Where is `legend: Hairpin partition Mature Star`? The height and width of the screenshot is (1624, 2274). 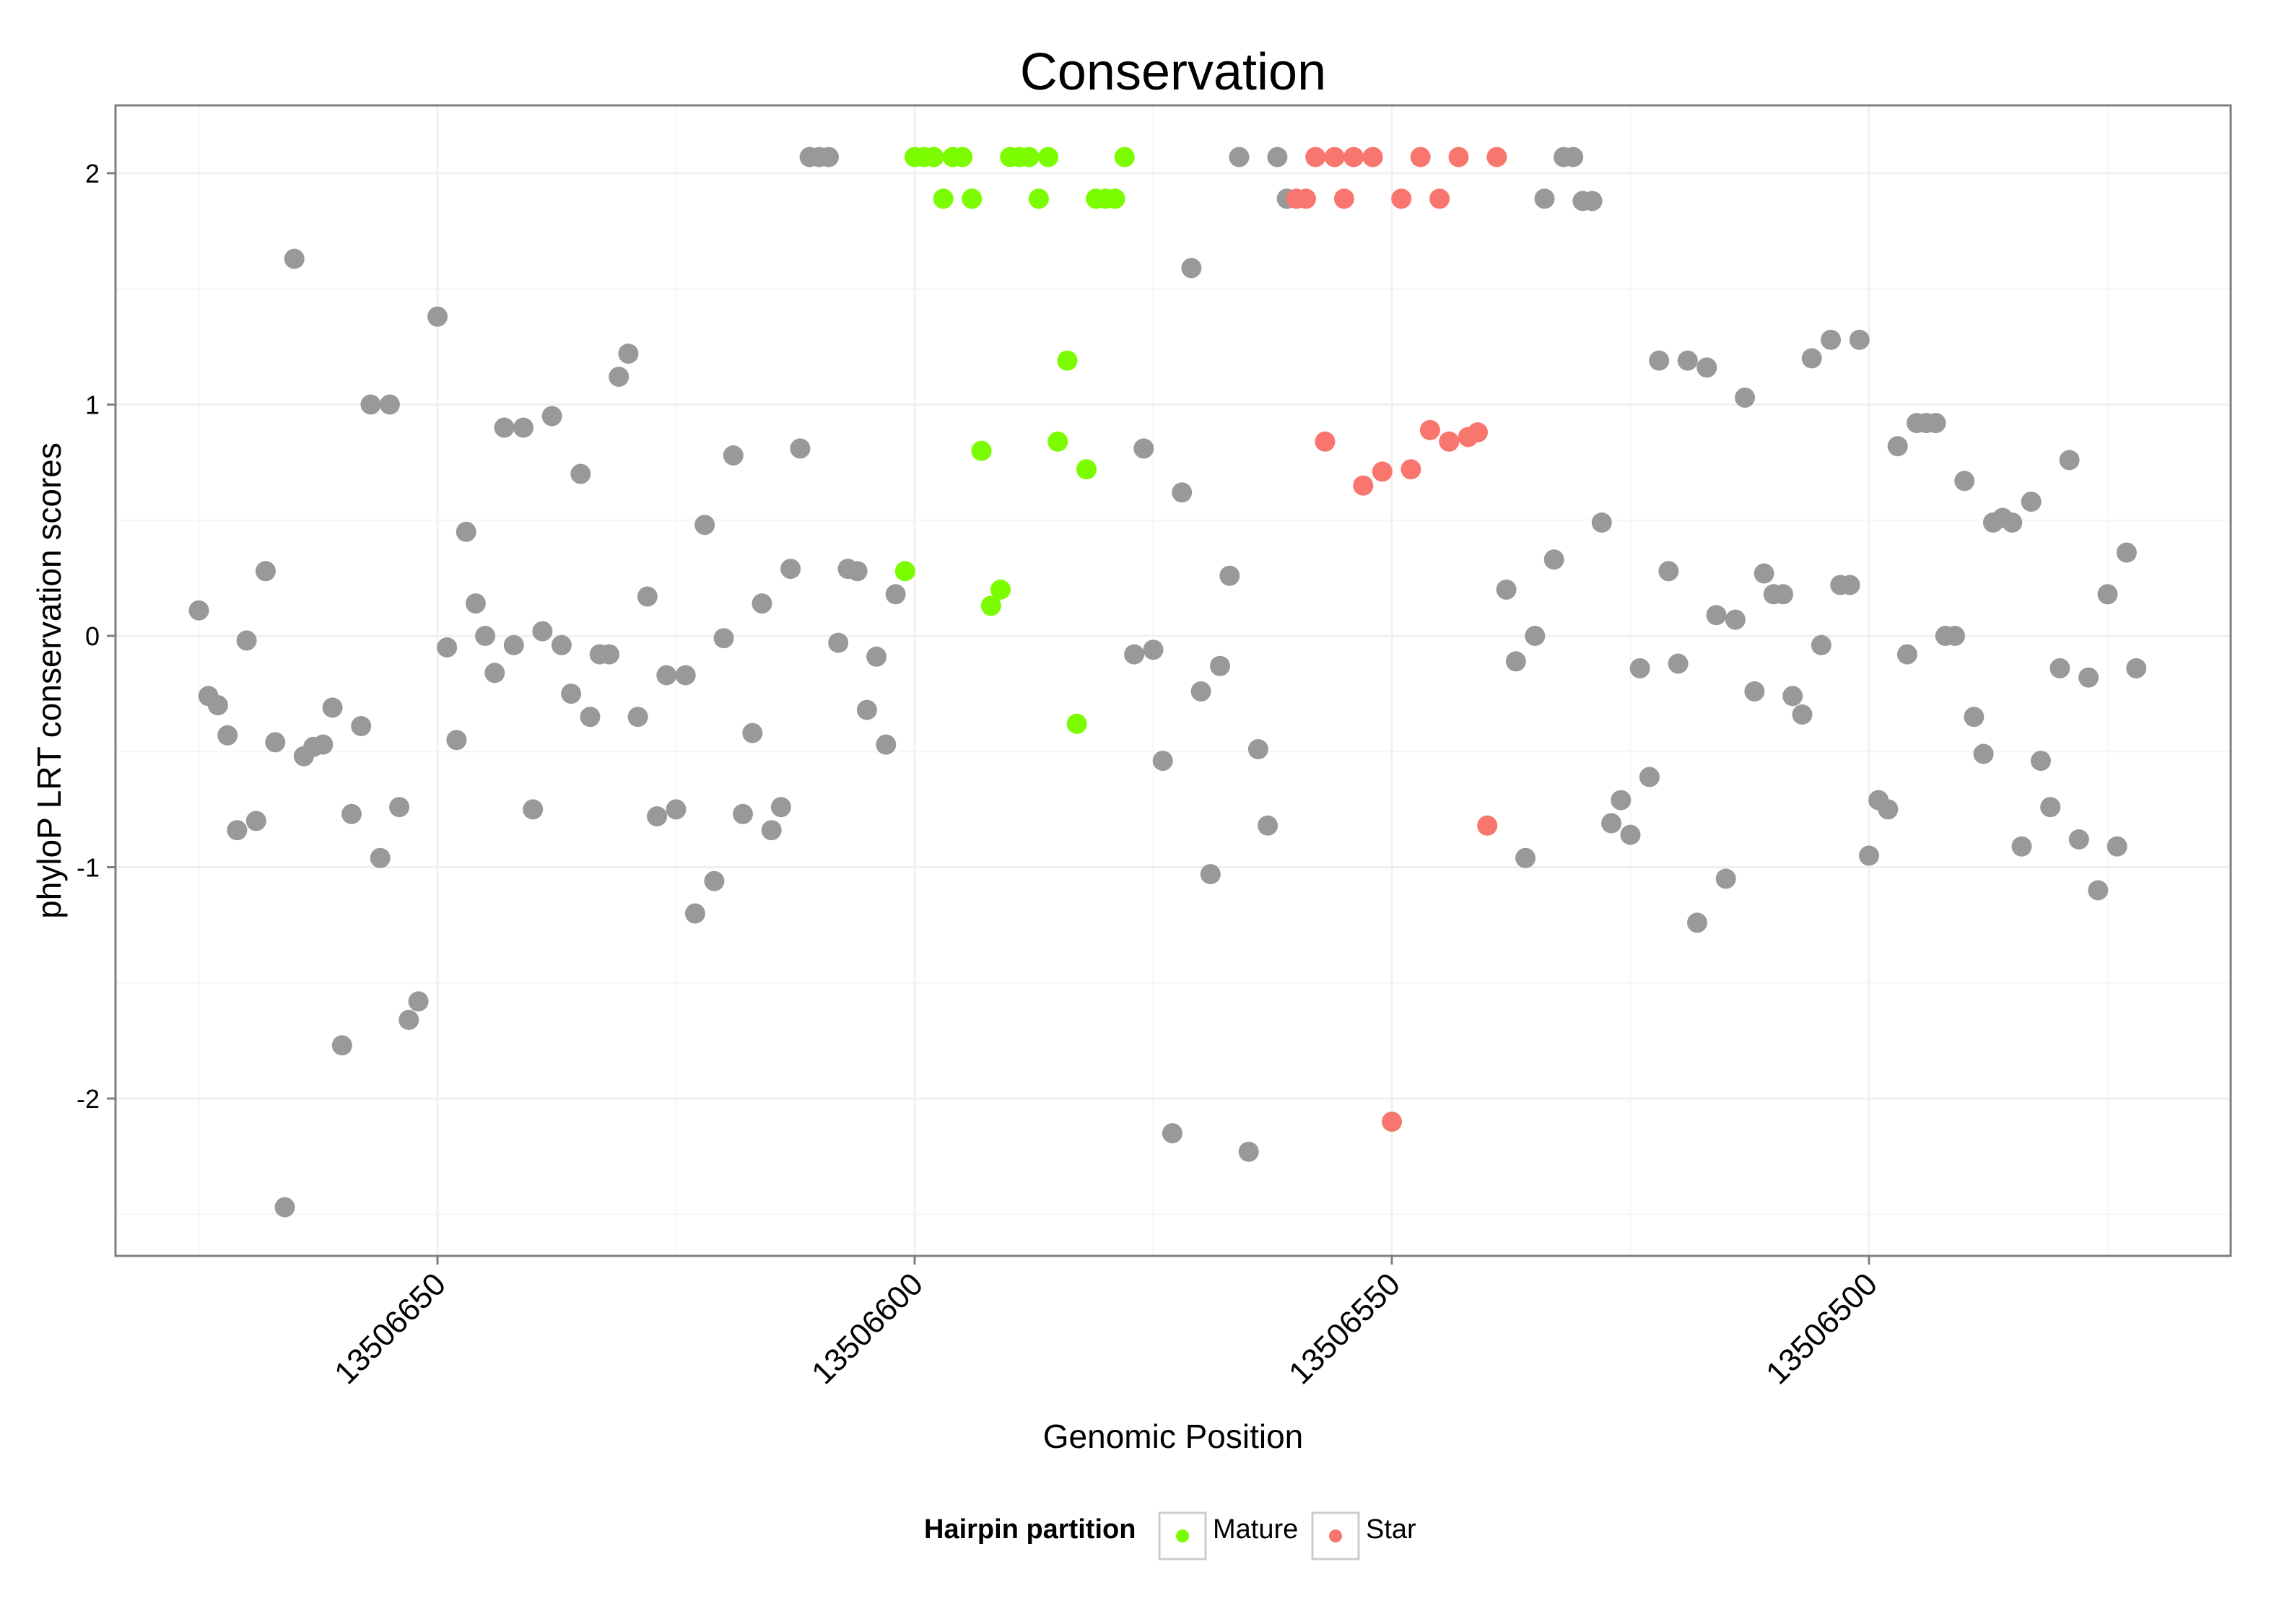 legend: Hairpin partition Mature Star is located at coordinates (1170, 1535).